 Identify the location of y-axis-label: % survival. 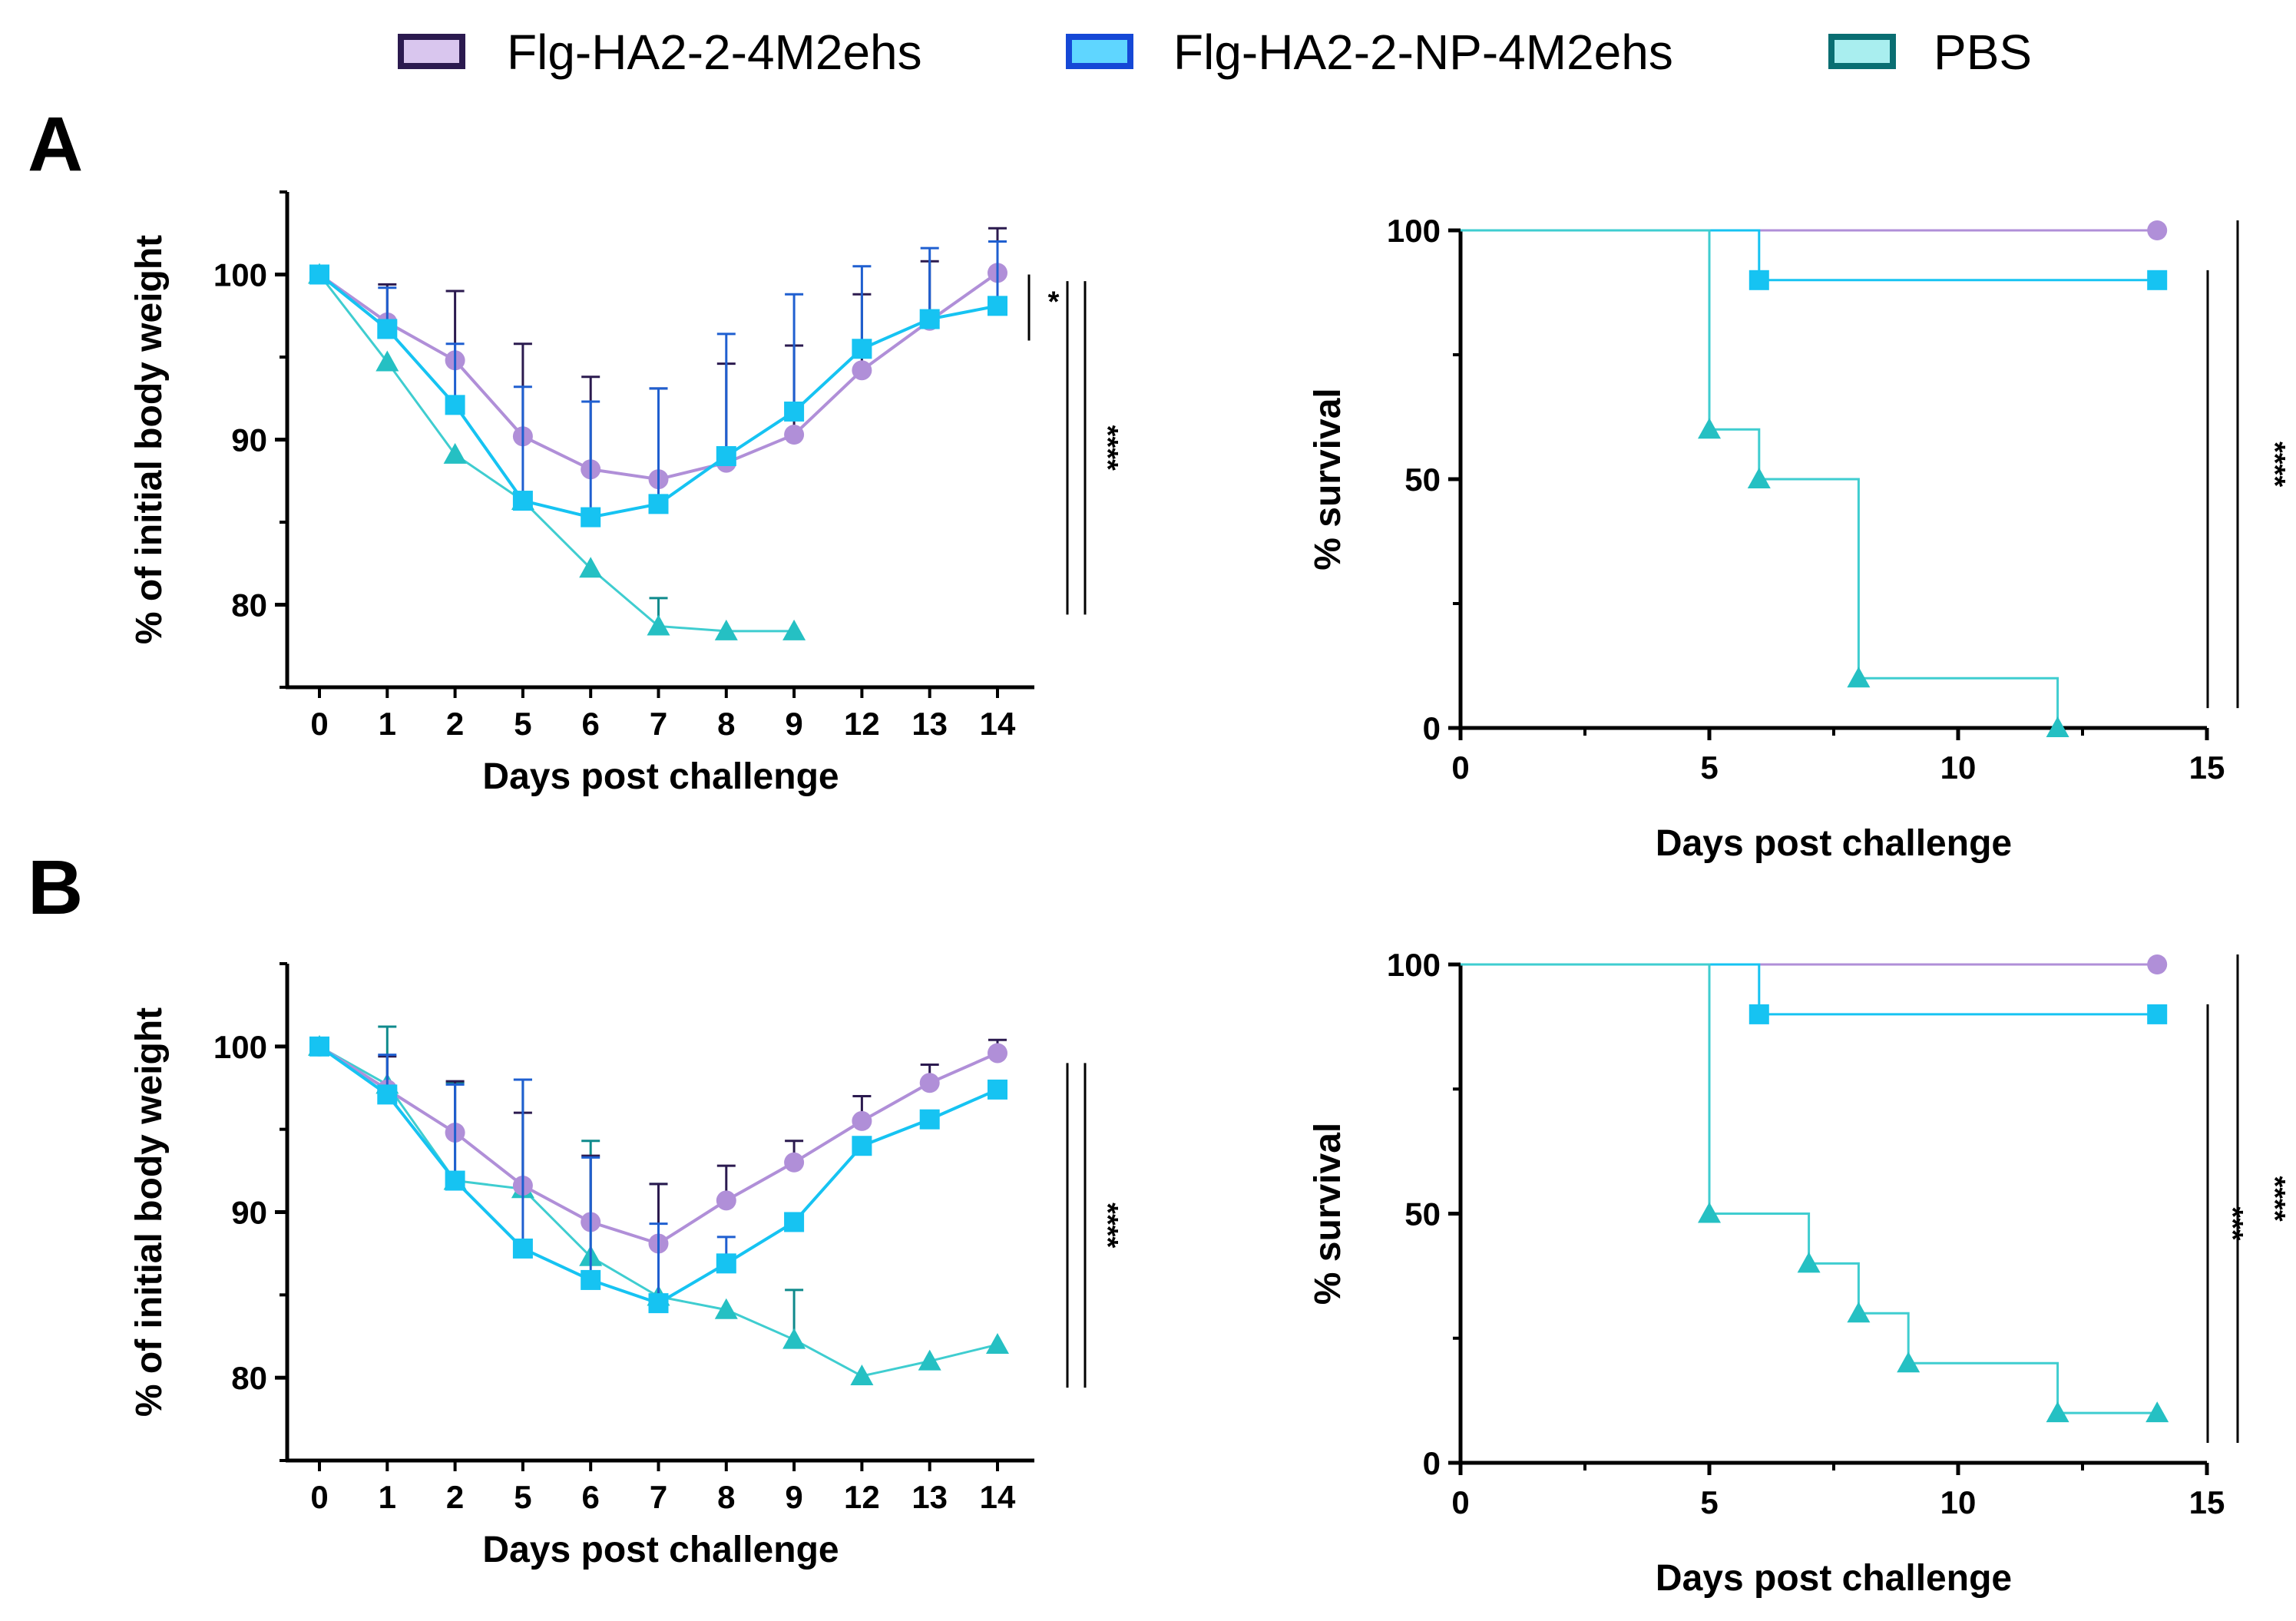
(1328, 1214).